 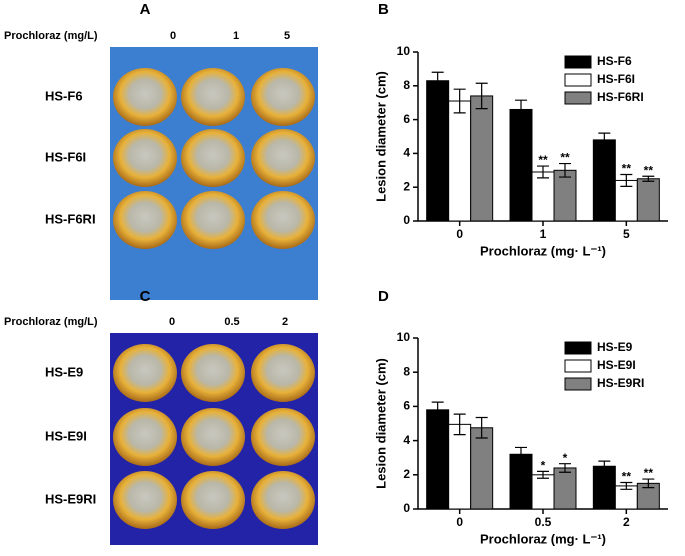 I want to click on legend-label: HS-F6RI, so click(x=620, y=97).